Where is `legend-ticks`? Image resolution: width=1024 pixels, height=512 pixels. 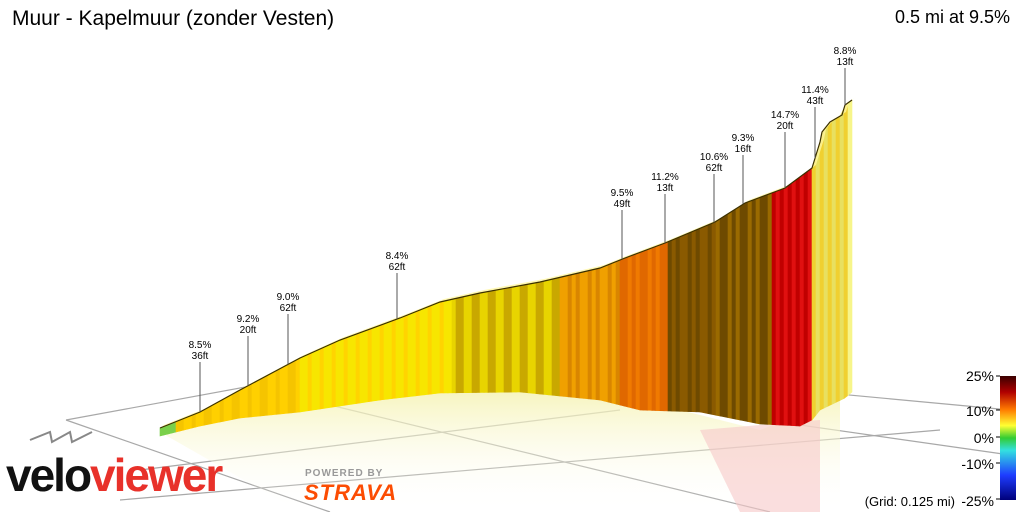
legend-ticks is located at coordinates (998, 437).